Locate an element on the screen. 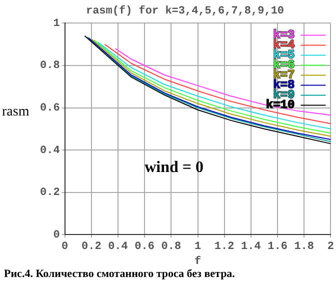 The image size is (336, 291). x-tick-label: 1.2 is located at coordinates (224, 246).